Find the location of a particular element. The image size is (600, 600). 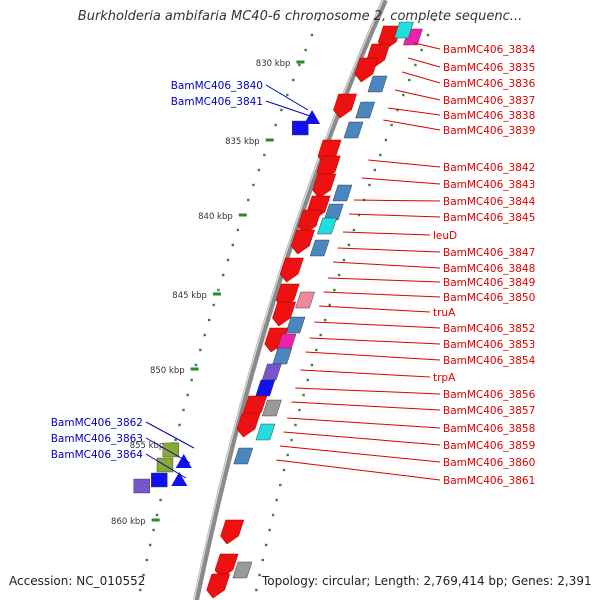

gene-label: BamMC406_3844 is located at coordinates (489, 202).